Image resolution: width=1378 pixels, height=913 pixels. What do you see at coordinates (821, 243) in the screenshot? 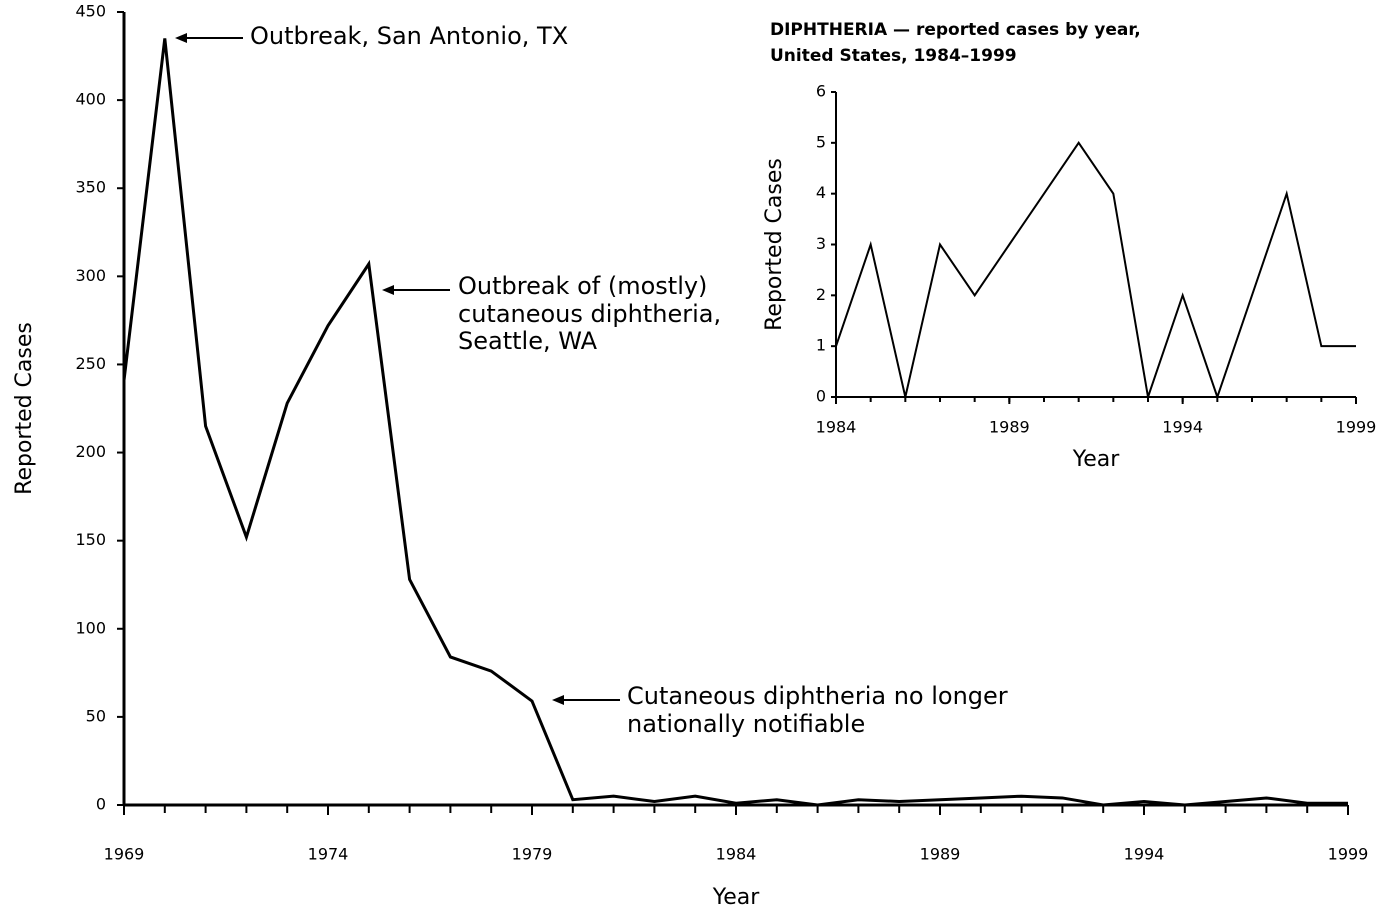
I see `y-tick-label: 3` at bounding box center [821, 243].